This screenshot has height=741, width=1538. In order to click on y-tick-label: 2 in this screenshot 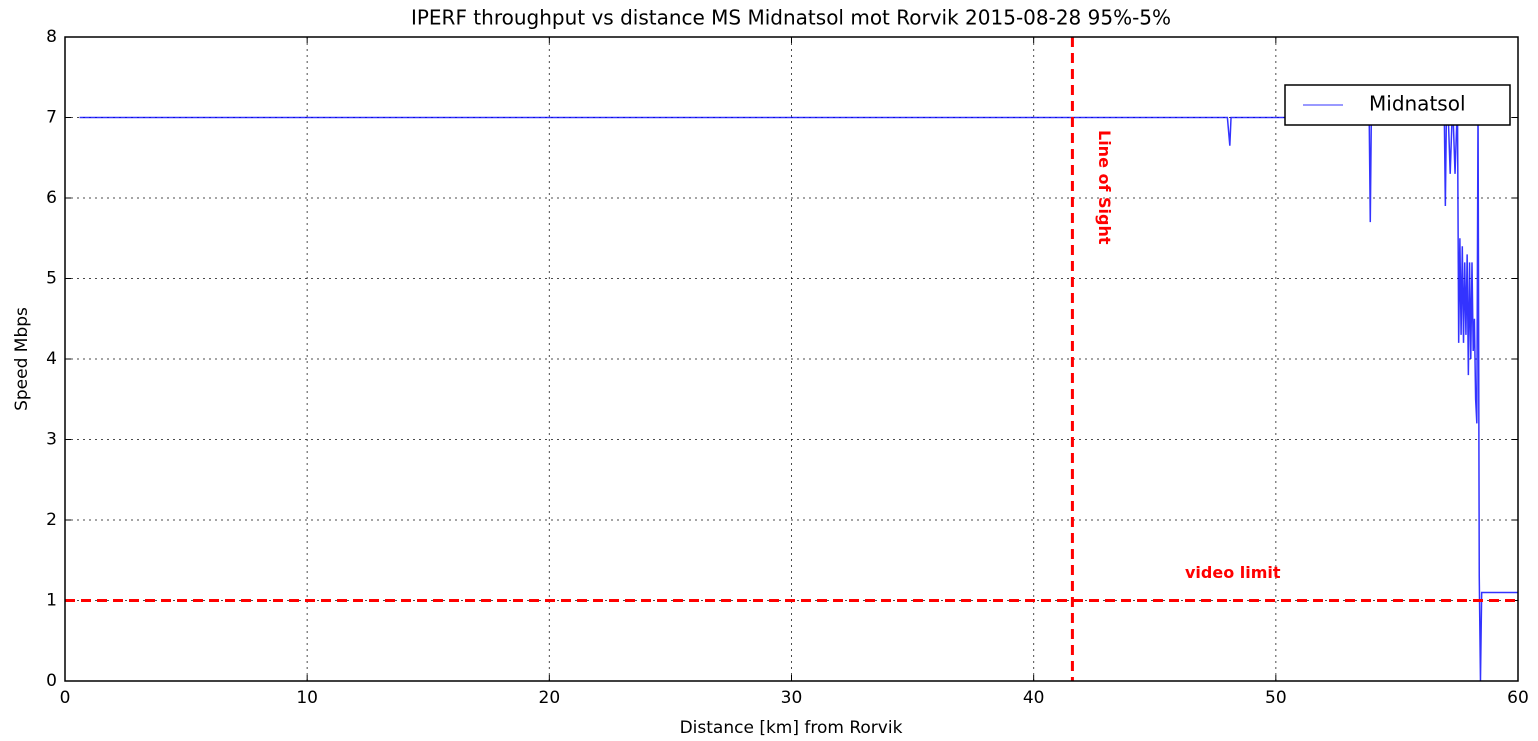, I will do `click(51, 520)`.